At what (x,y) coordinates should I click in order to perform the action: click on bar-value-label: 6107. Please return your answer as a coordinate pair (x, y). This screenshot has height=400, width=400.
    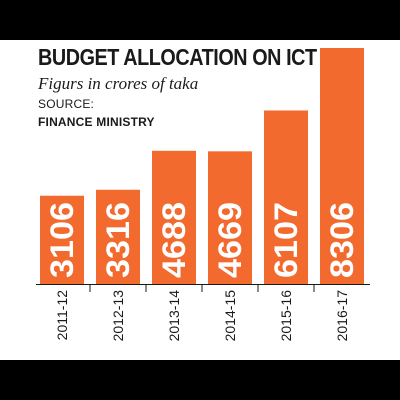
    Looking at the image, I should click on (286, 240).